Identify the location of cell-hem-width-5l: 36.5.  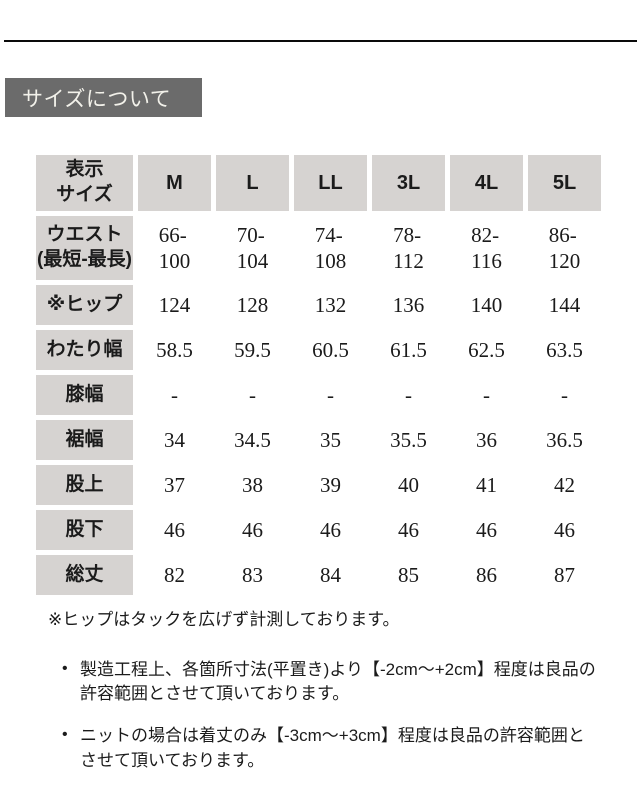
(564, 440).